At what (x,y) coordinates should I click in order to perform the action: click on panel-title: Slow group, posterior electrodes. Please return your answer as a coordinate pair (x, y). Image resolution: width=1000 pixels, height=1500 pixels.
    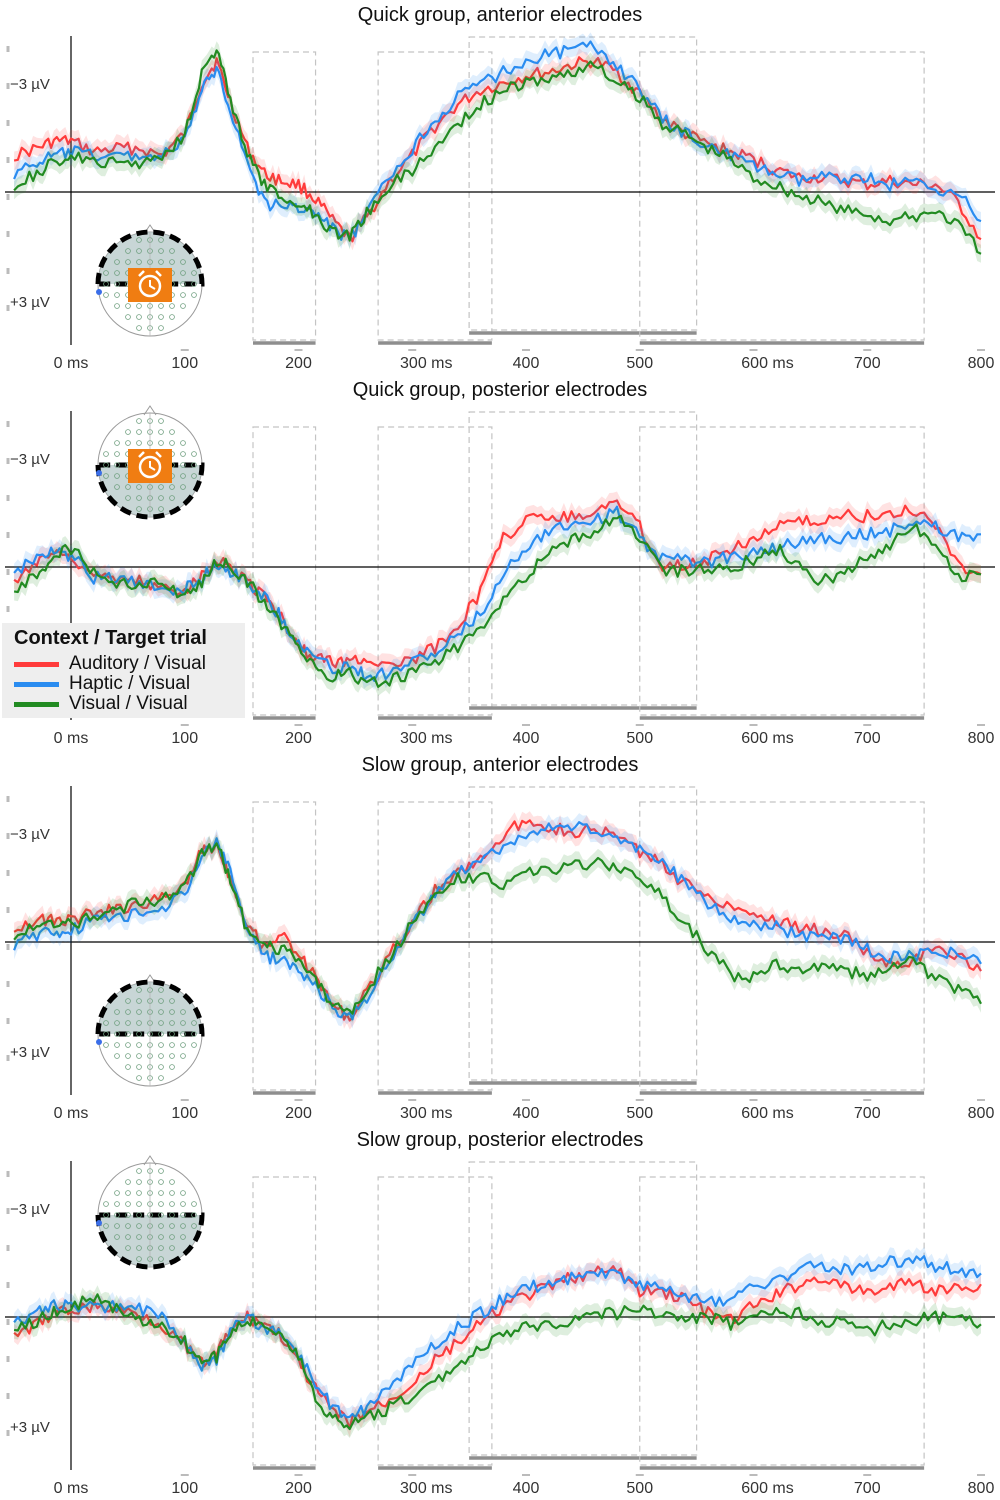
    Looking at the image, I should click on (500, 1140).